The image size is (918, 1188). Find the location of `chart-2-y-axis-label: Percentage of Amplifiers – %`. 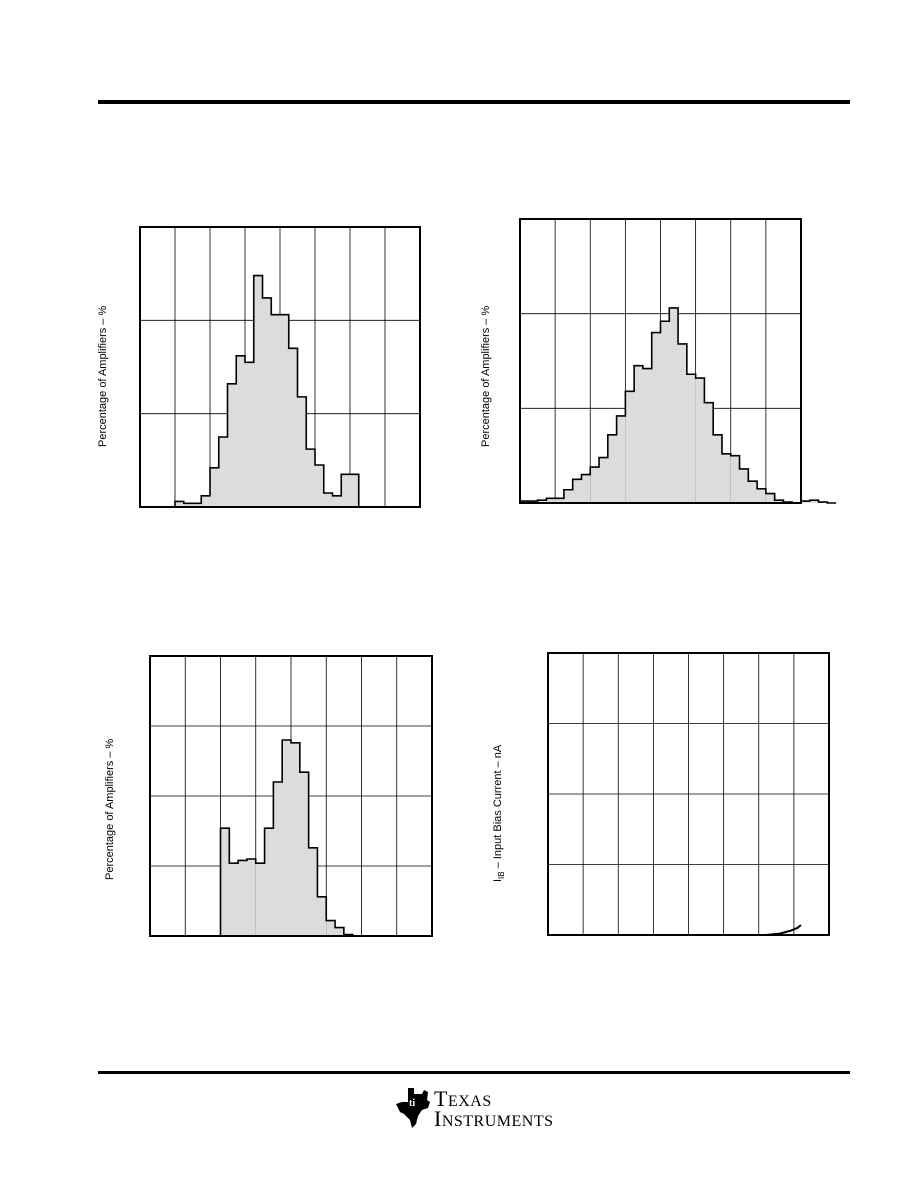

chart-2-y-axis-label: Percentage of Amplifiers – % is located at coordinates (486, 376).